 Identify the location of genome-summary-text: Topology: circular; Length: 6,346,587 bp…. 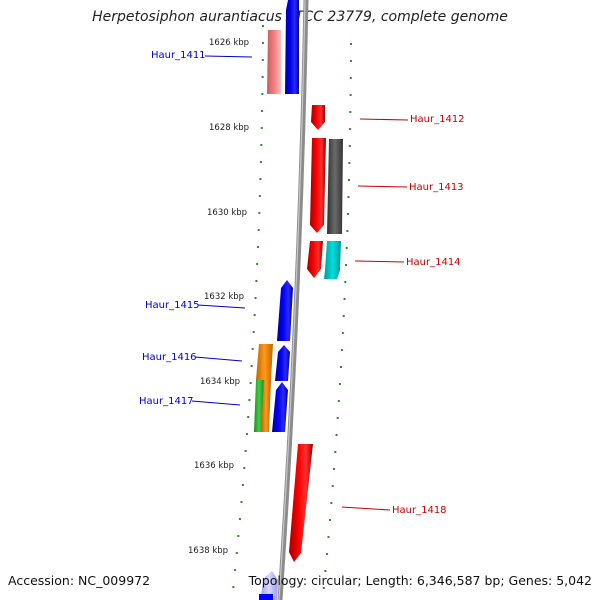
(420, 580).